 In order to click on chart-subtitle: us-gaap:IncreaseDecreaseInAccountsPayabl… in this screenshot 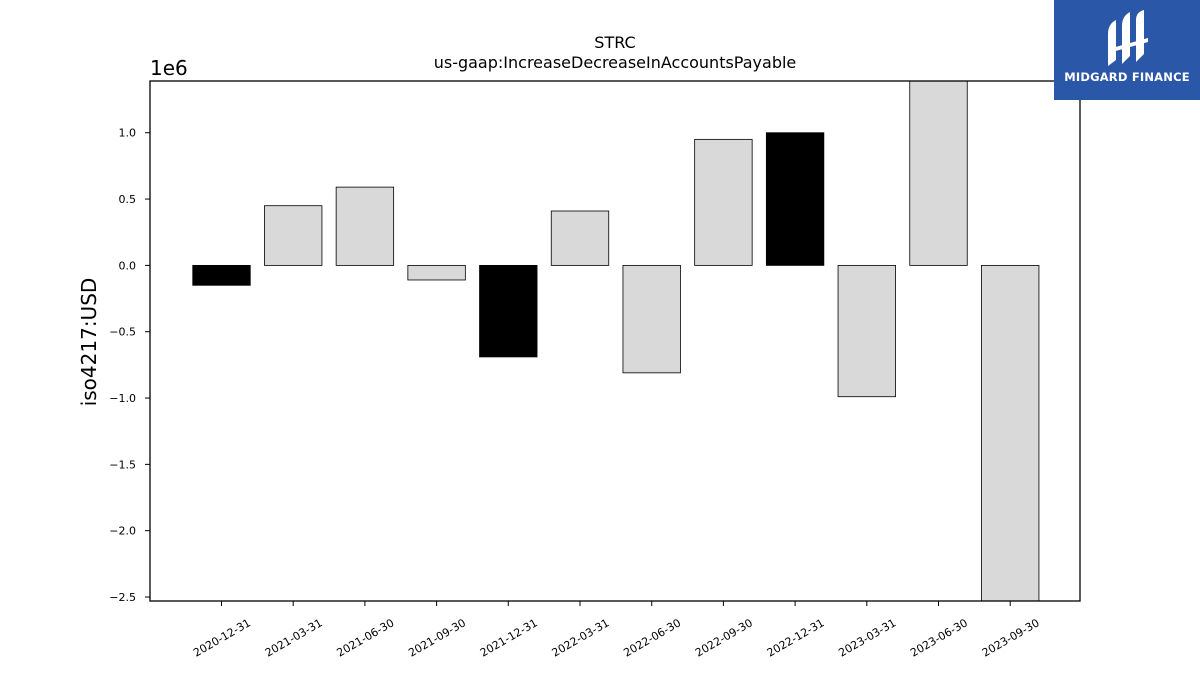, I will do `click(615, 62)`.